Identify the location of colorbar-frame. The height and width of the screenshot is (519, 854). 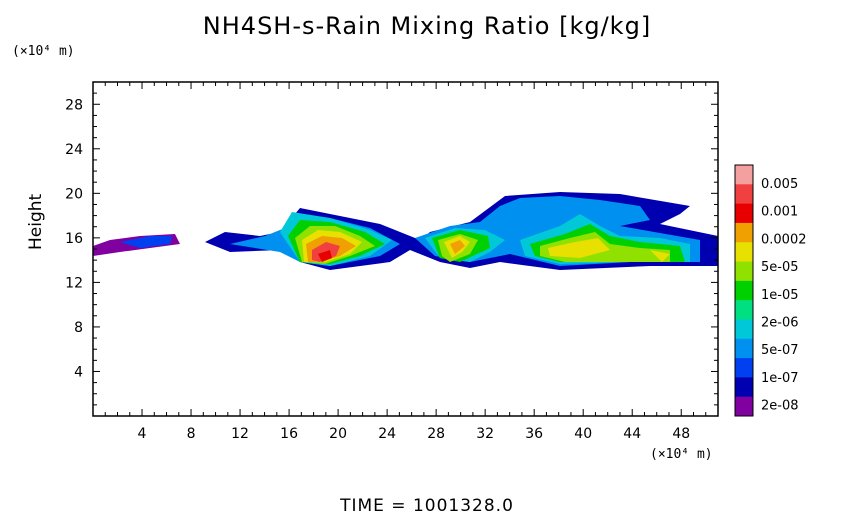
(744, 290).